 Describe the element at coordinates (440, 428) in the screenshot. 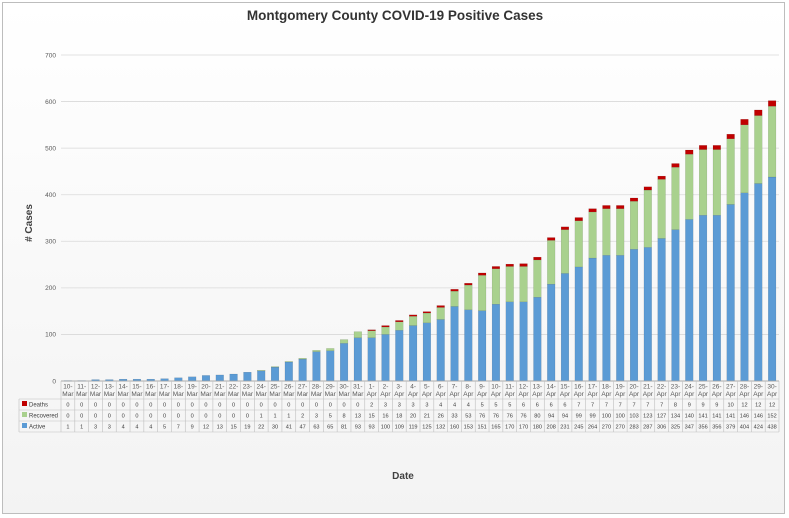

I see `table-cell-active: 132` at that location.